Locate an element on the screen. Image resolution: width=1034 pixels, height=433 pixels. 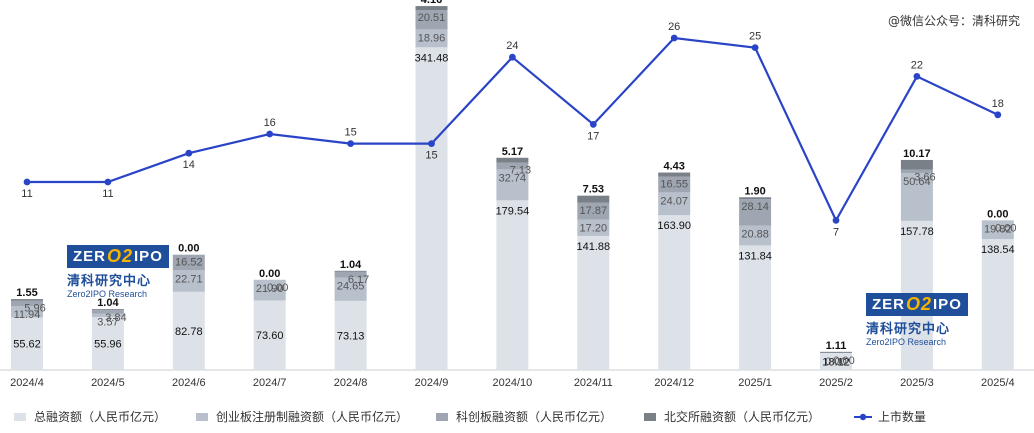
legend-swatch-total is located at coordinates (20, 417).